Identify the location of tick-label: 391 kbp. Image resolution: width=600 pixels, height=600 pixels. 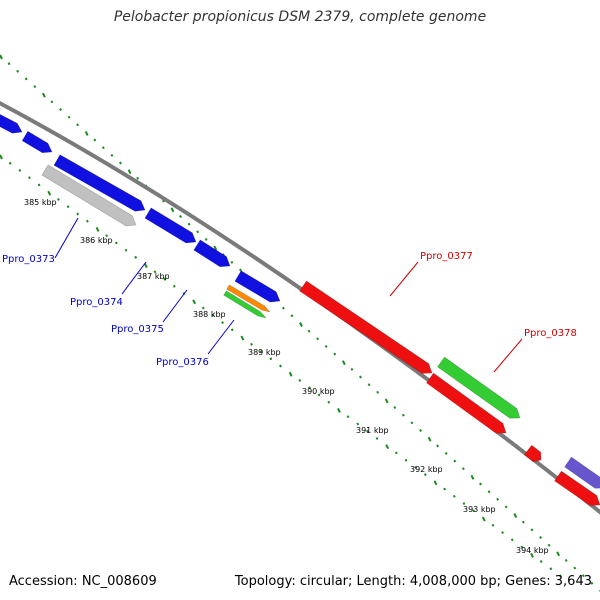
(372, 430).